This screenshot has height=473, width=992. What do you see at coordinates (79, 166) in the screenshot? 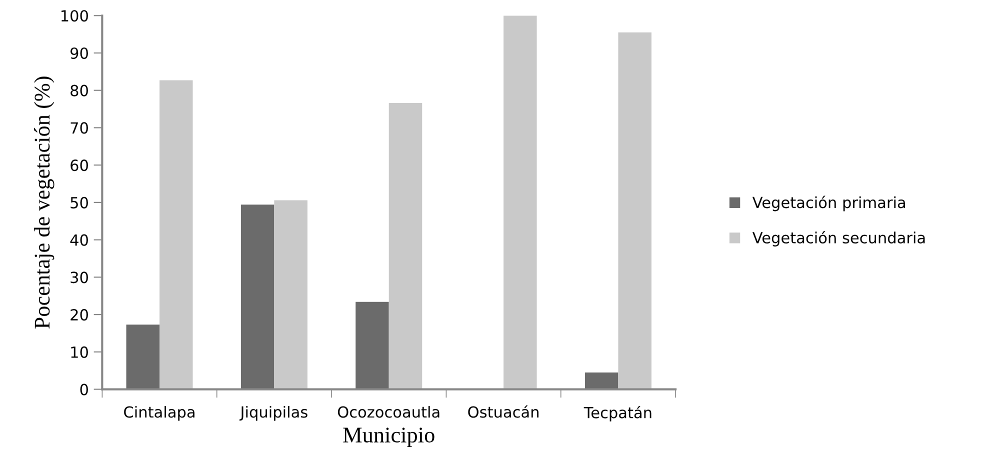
I see `y-tick-label: 60` at bounding box center [79, 166].